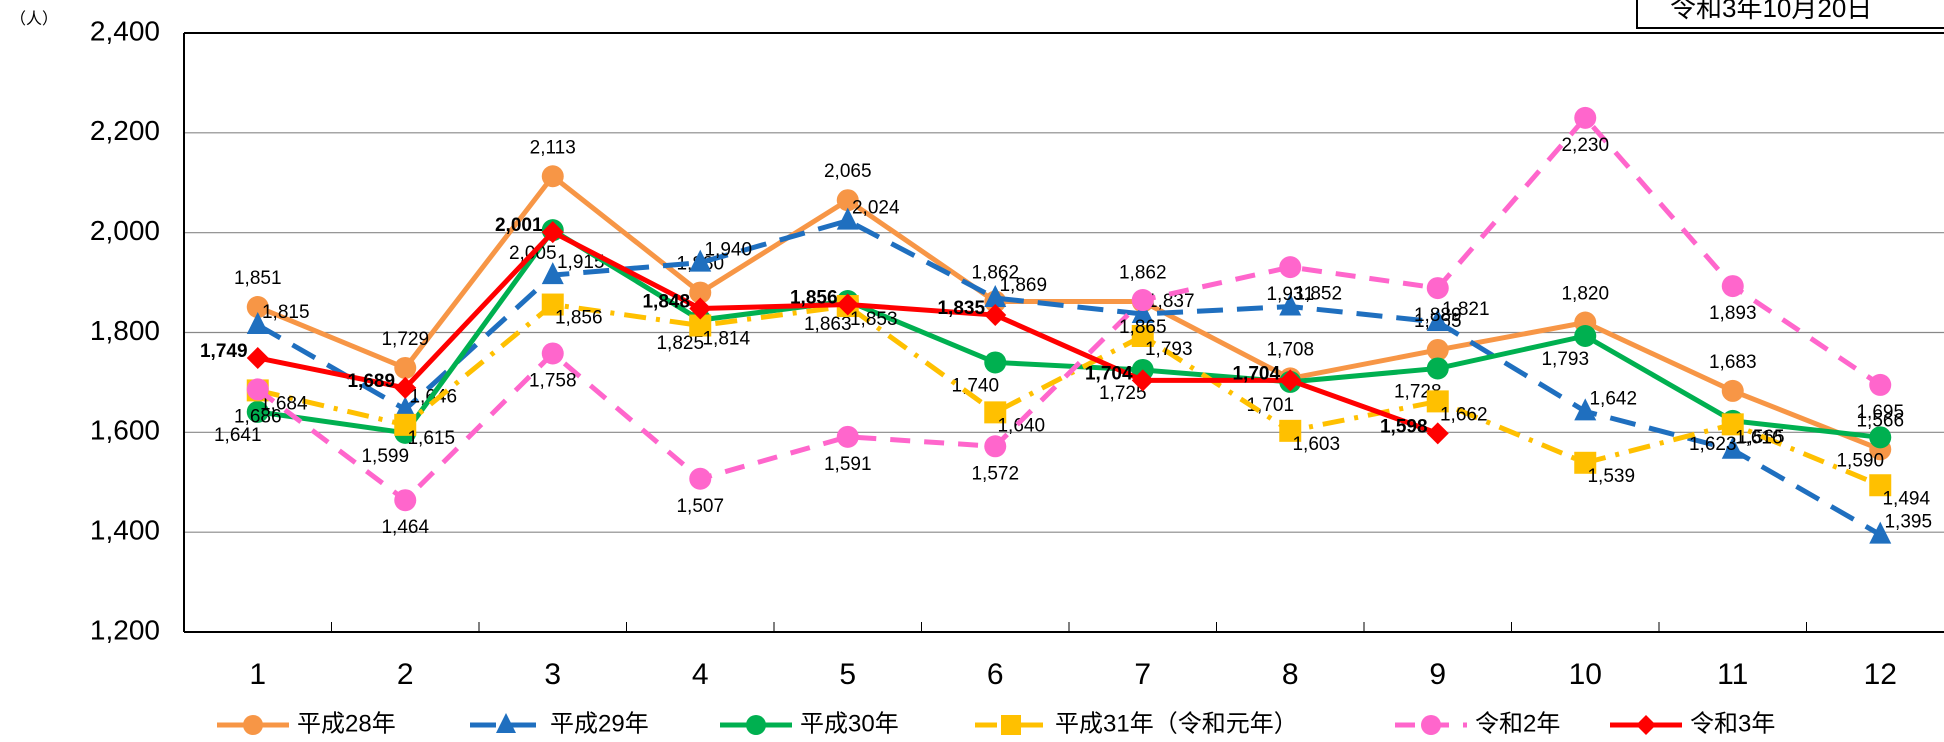  I want to click on data-label: 1,815, so click(286, 312).